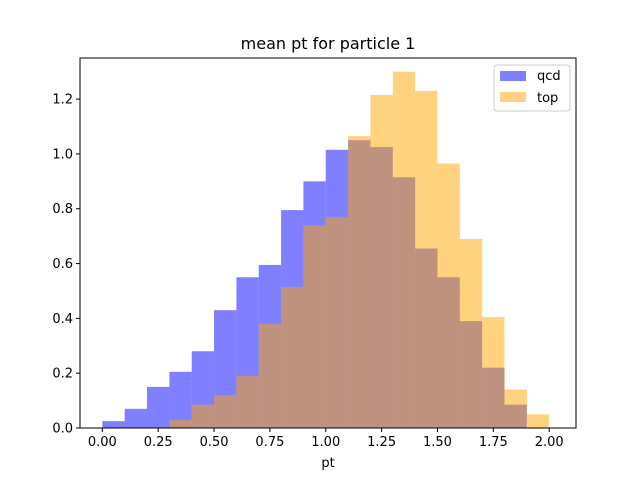 This screenshot has height=480, width=640. Describe the element at coordinates (102, 442) in the screenshot. I see `x-tick-label-0: 0.00` at that location.